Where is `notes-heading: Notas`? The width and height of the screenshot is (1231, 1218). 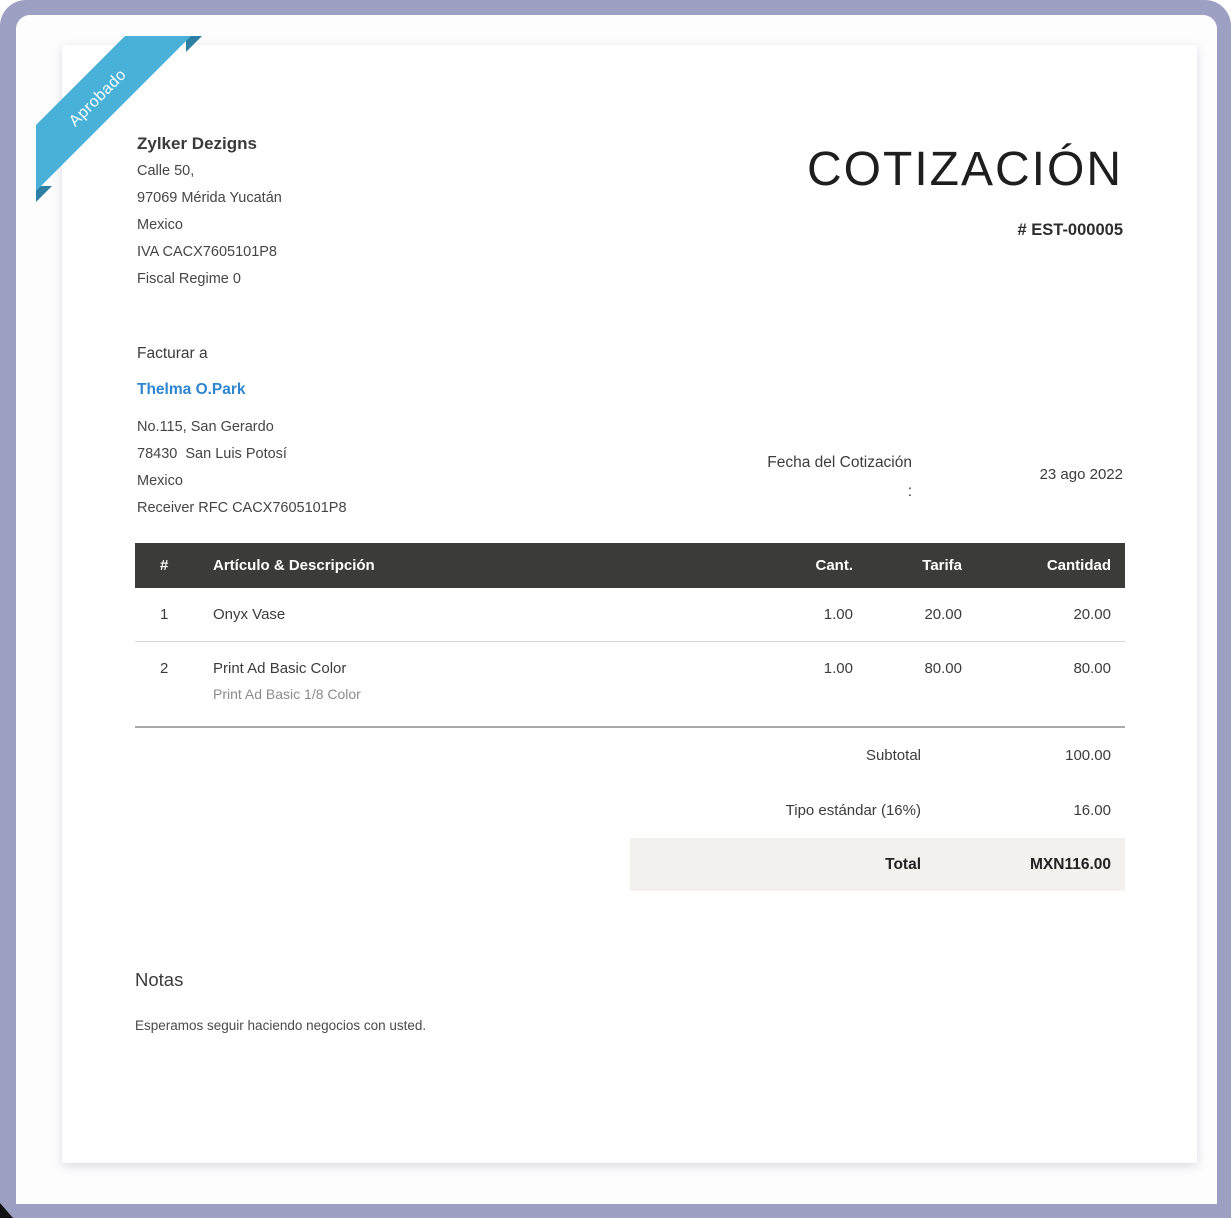 notes-heading: Notas is located at coordinates (159, 979).